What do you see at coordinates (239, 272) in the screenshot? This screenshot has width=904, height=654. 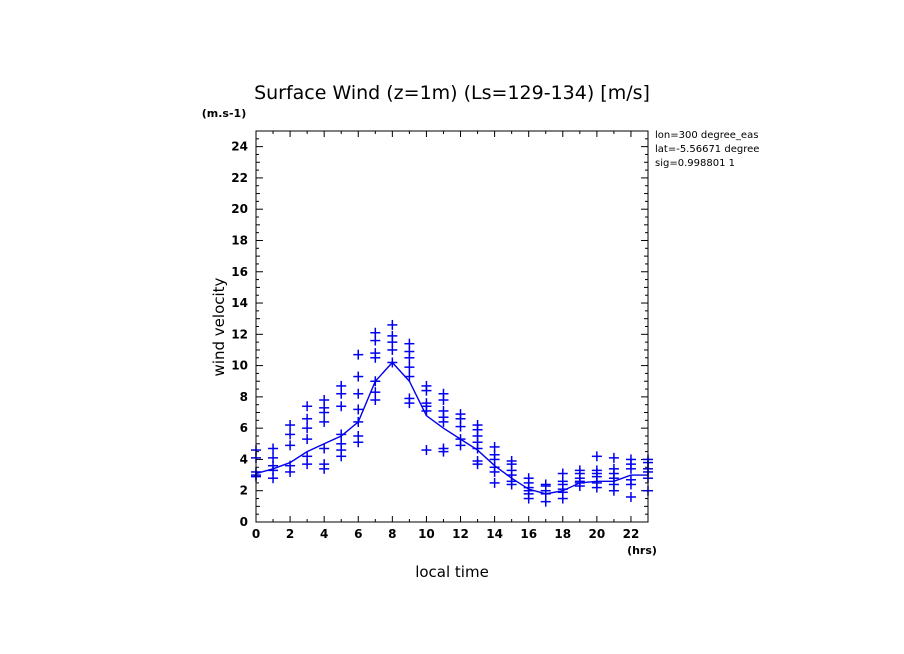 I see `y-tick-label: 16` at bounding box center [239, 272].